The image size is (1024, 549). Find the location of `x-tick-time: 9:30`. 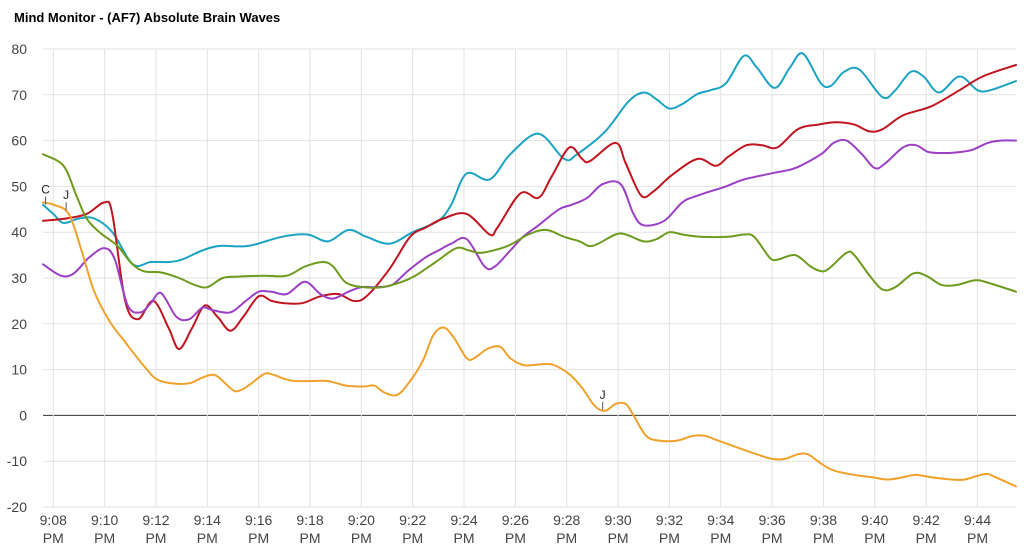

x-tick-time: 9:30 is located at coordinates (617, 520).